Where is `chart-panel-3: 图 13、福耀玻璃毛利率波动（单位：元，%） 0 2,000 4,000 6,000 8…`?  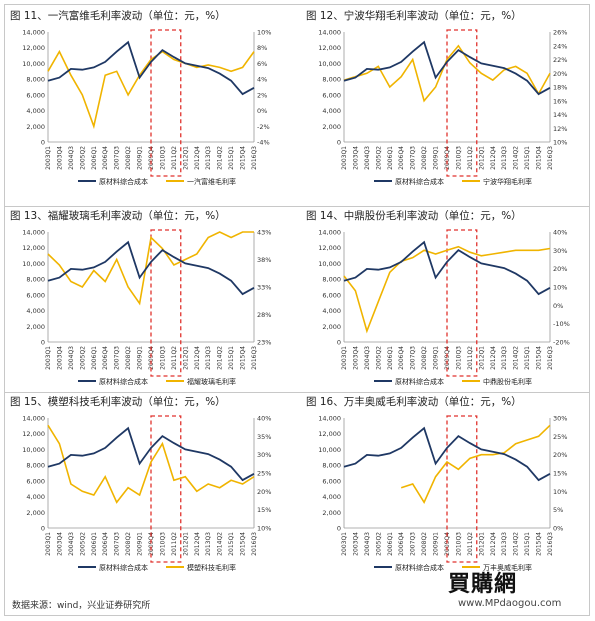 chart-panel-3: 图 13、福耀玻璃毛利率波动（单位：元，%） 0 2,000 4,000 6,000 8… is located at coordinates (146, 301).